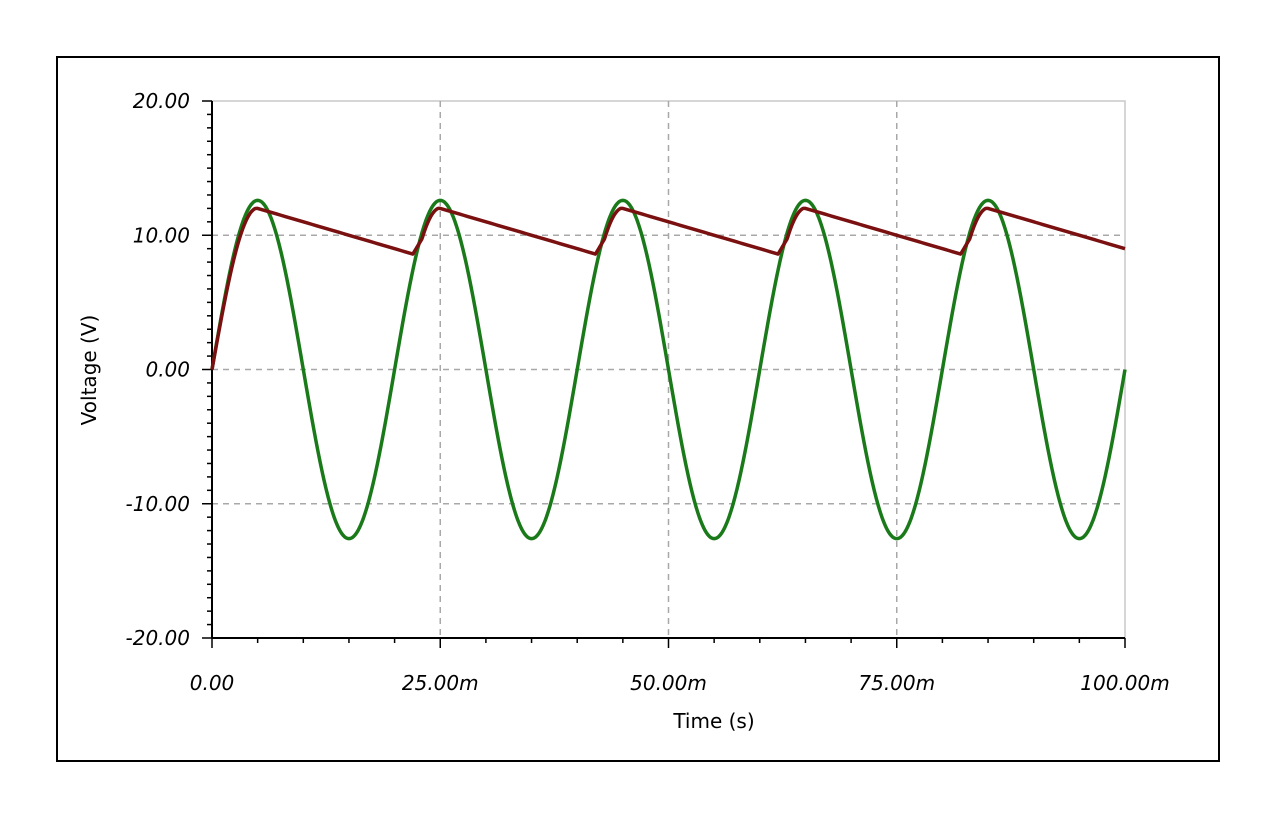 The width and height of the screenshot is (1280, 840). Describe the element at coordinates (89, 370) in the screenshot. I see `y-axis-label: Voltage (V)` at that location.